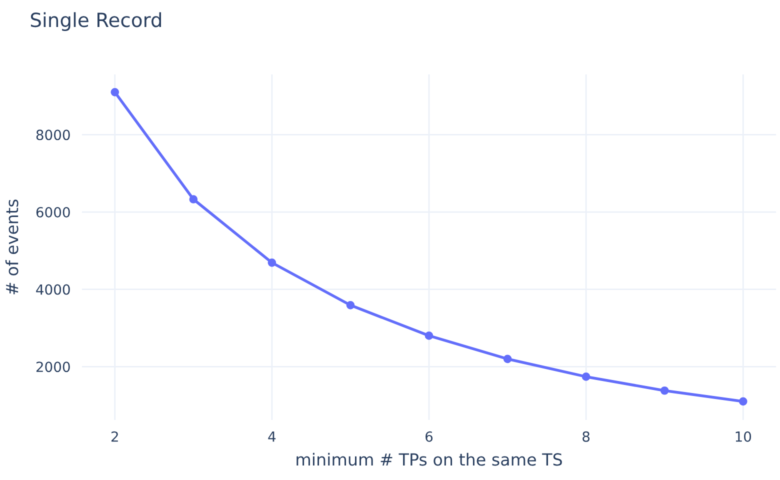 The image size is (780, 480). I want to click on y-tick-label: 4000, so click(53, 289).